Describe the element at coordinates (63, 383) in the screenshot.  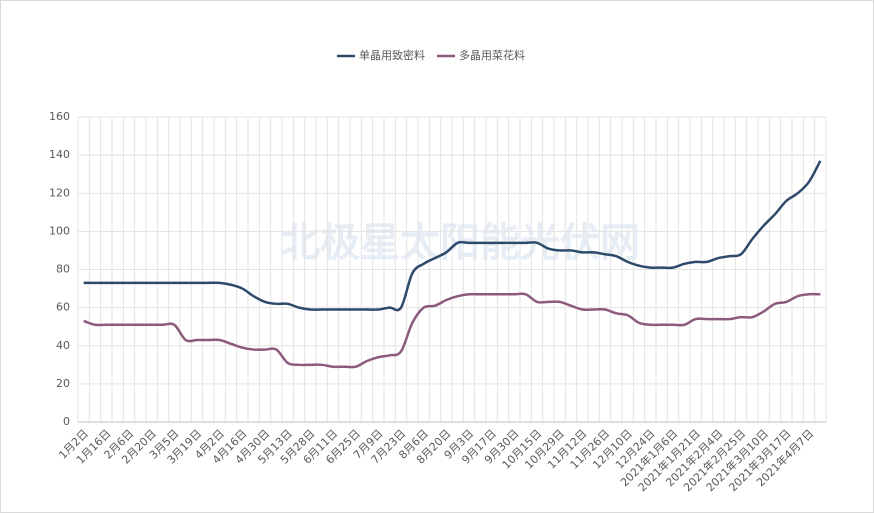
I see `y-tick-label: 20` at that location.